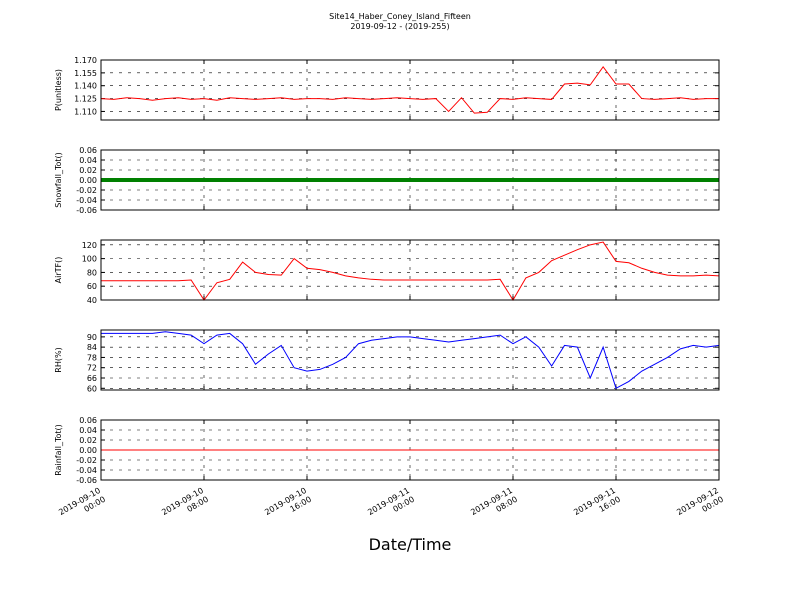 Image resolution: width=800 pixels, height=600 pixels. I want to click on y-tick-label: 120, so click(89, 245).